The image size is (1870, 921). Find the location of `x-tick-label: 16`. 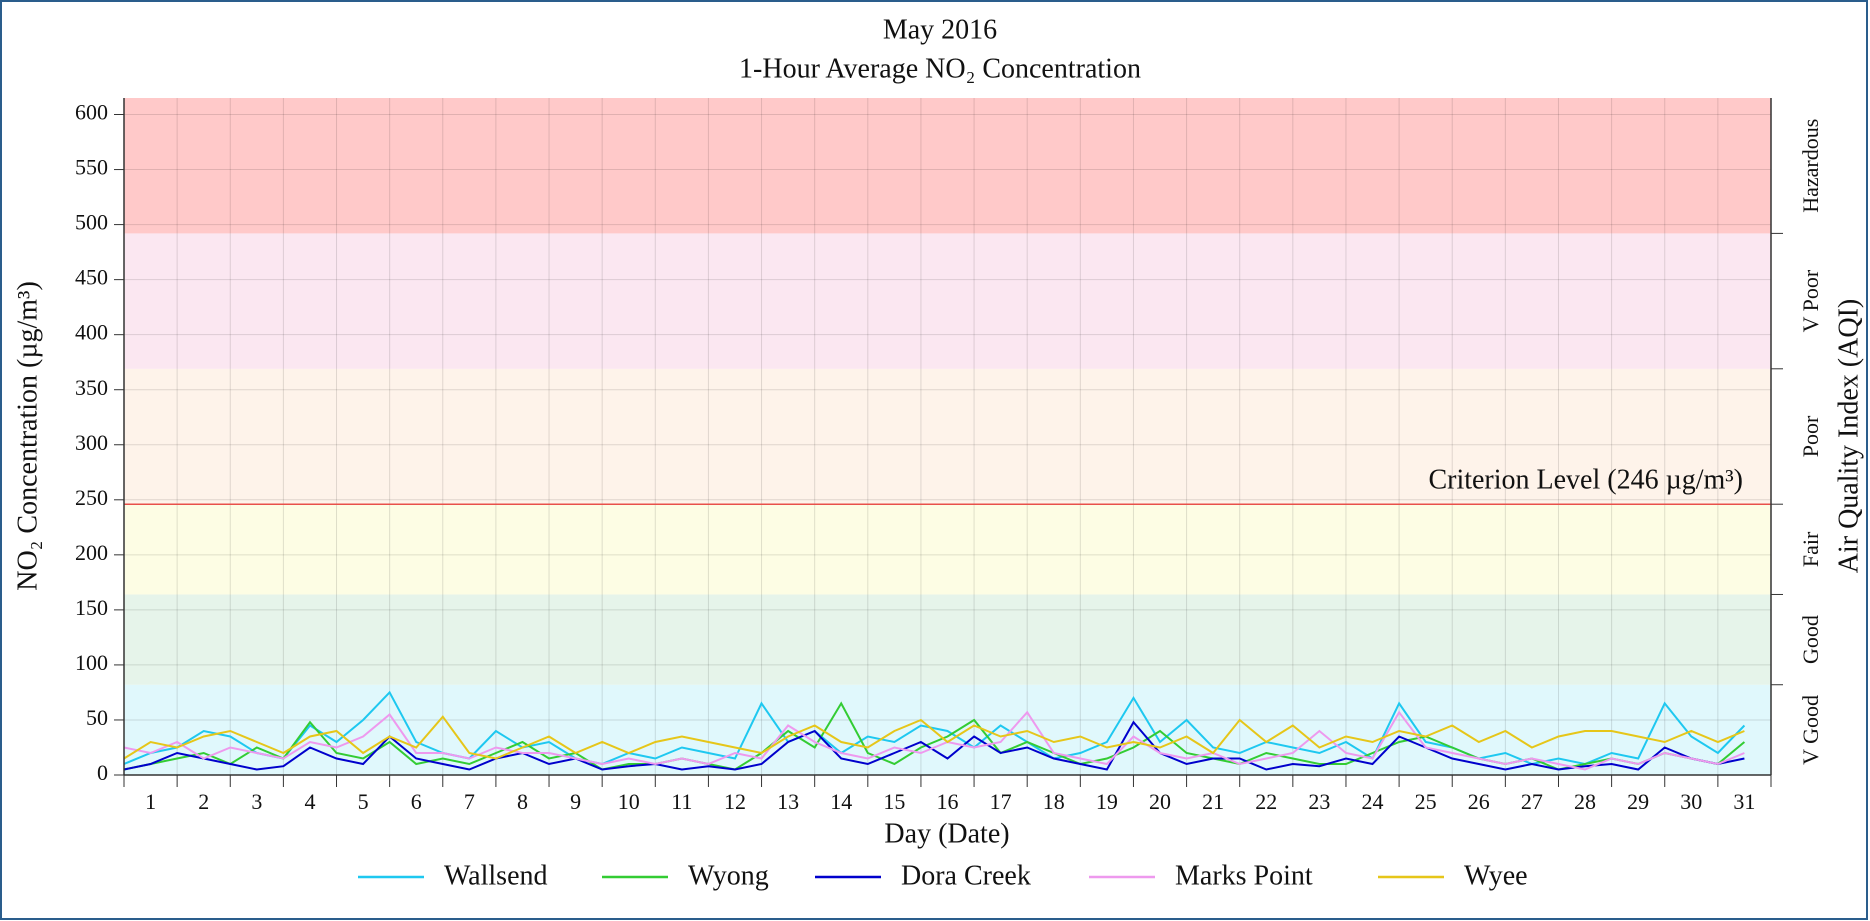

x-tick-label: 16 is located at coordinates (948, 801).